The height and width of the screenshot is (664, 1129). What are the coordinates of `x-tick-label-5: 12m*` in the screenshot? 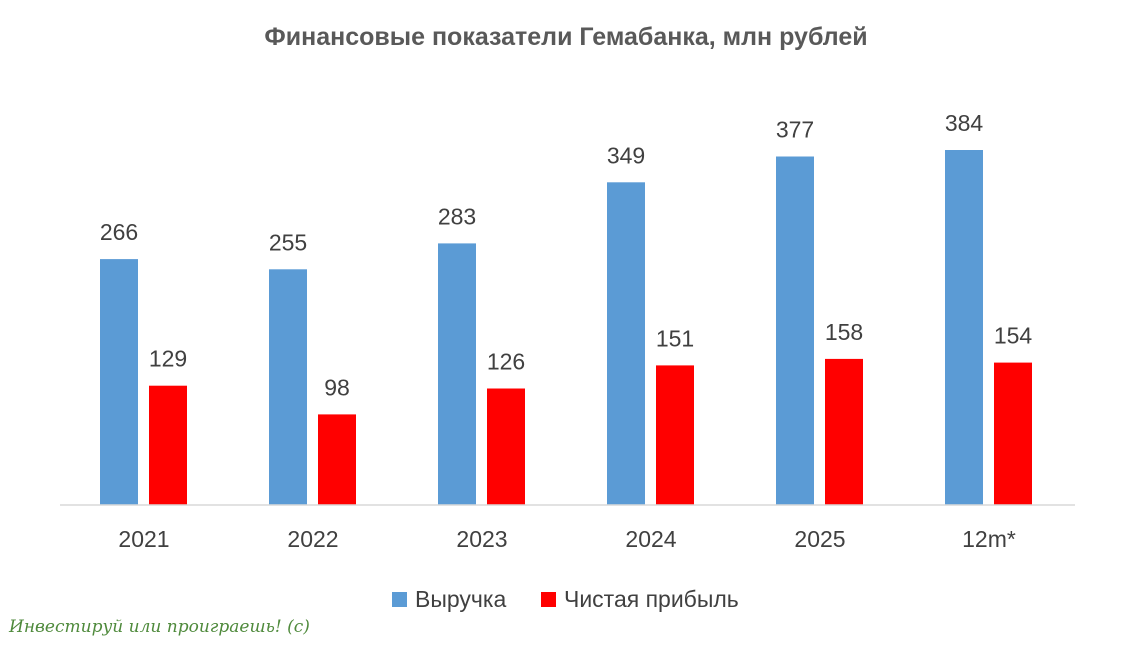 It's located at (989, 539).